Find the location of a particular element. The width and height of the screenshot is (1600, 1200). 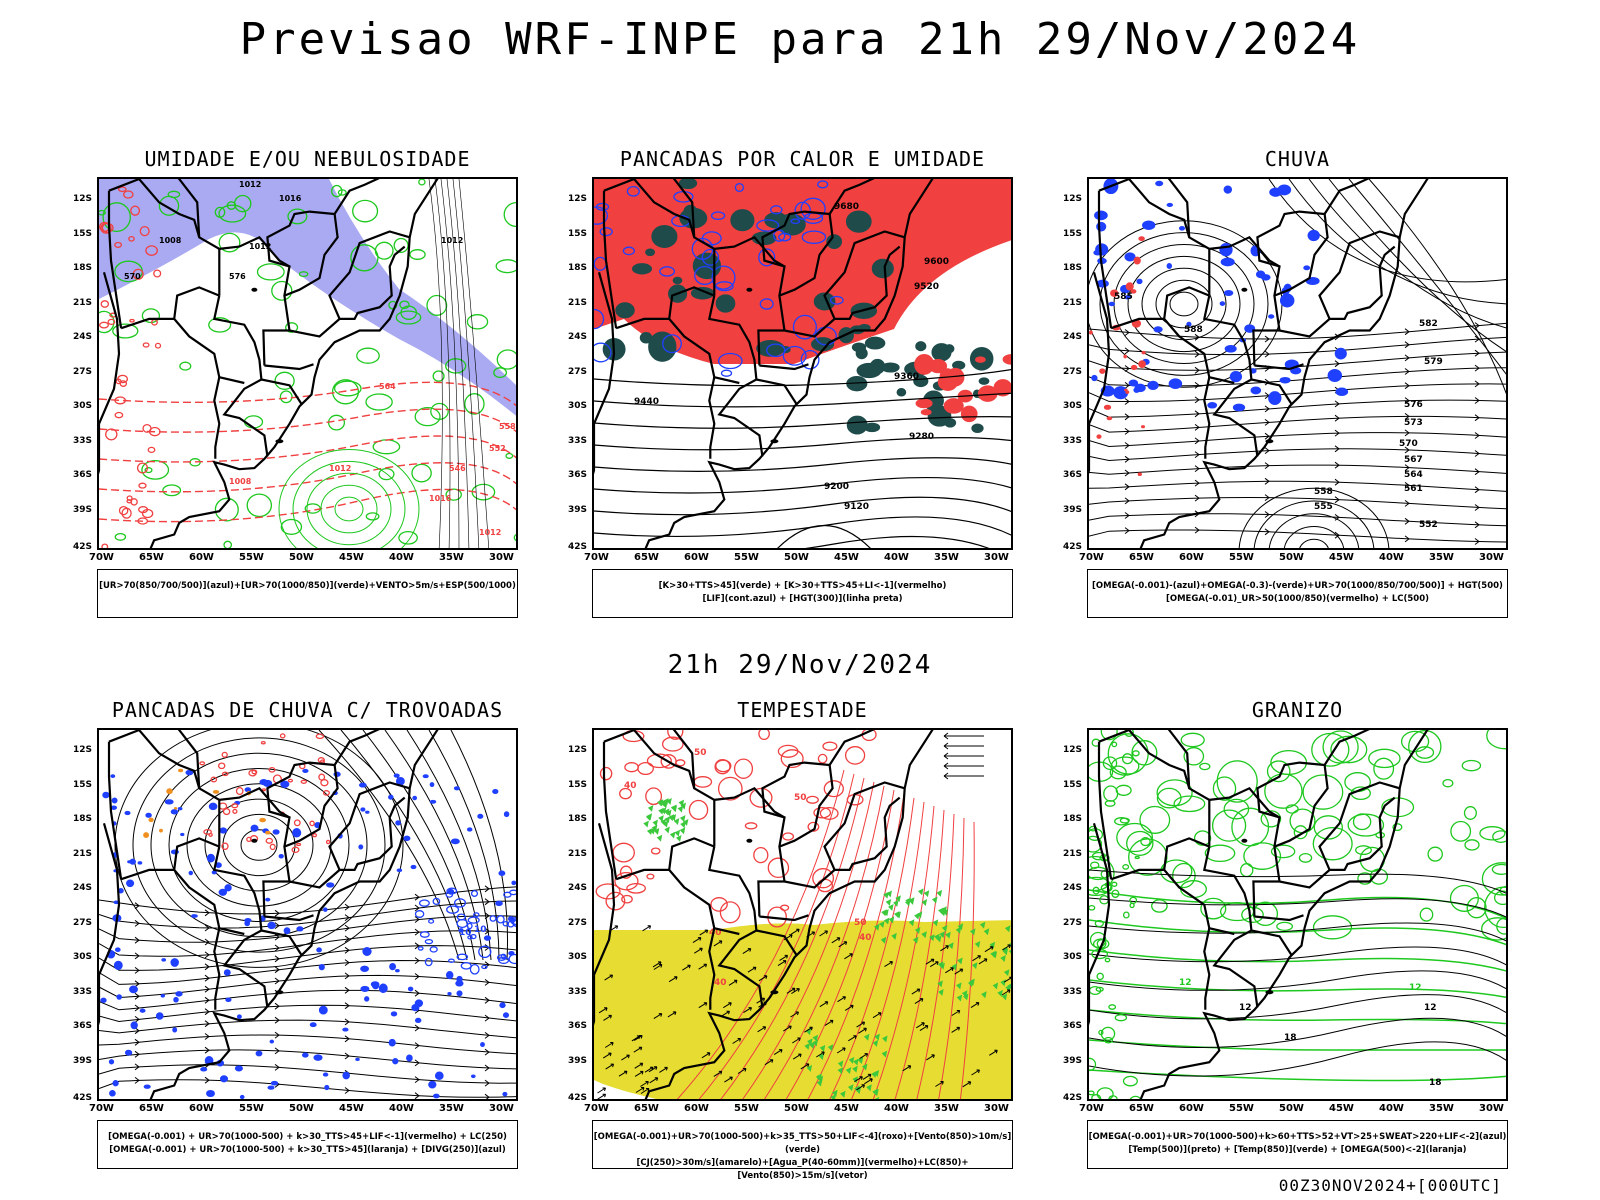

lat-tick-label: 39S is located at coordinates (1073, 509).